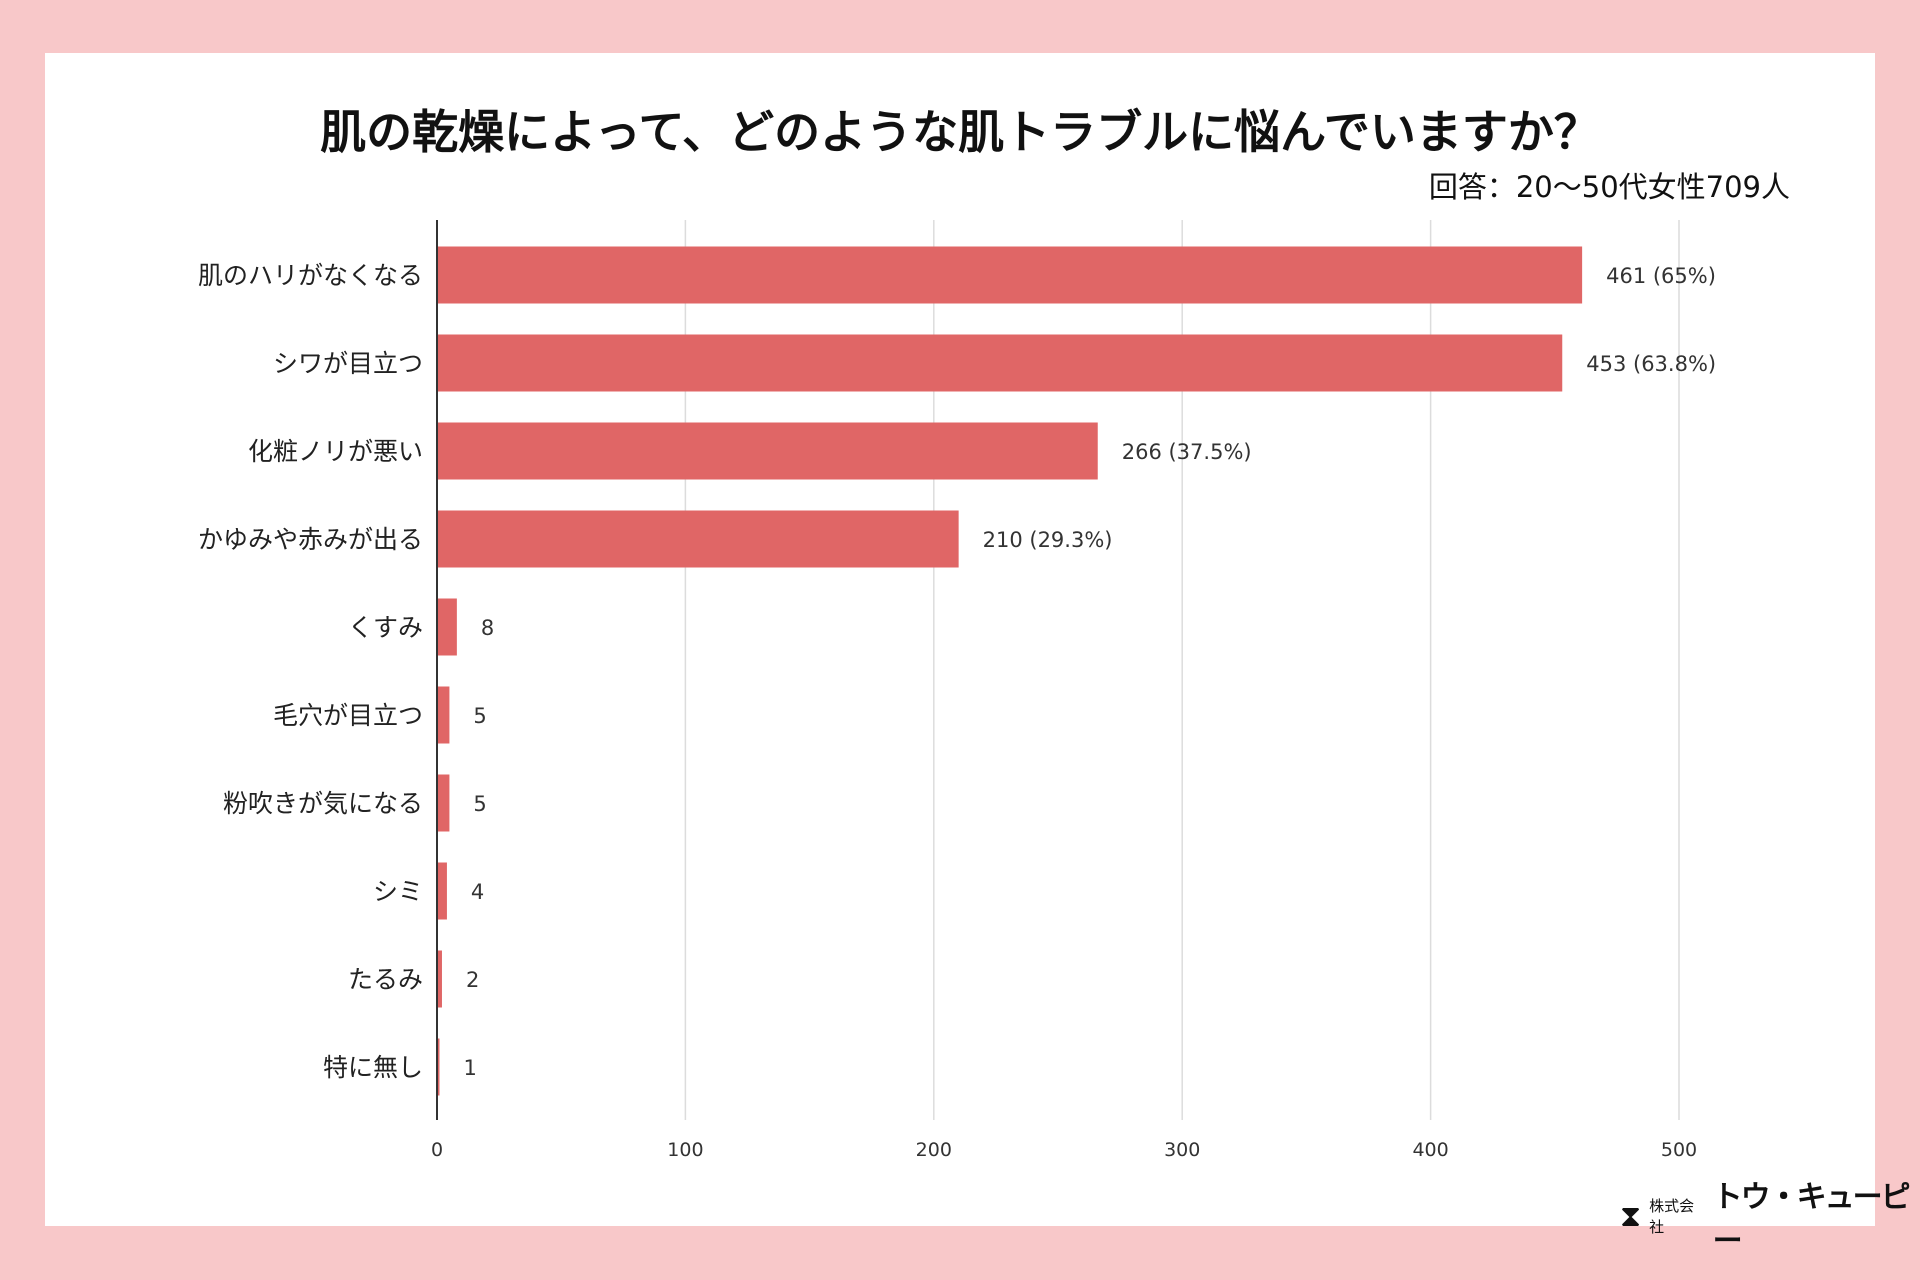  What do you see at coordinates (1651, 364) in the screenshot?
I see `data-label: 453 (63.8%)` at bounding box center [1651, 364].